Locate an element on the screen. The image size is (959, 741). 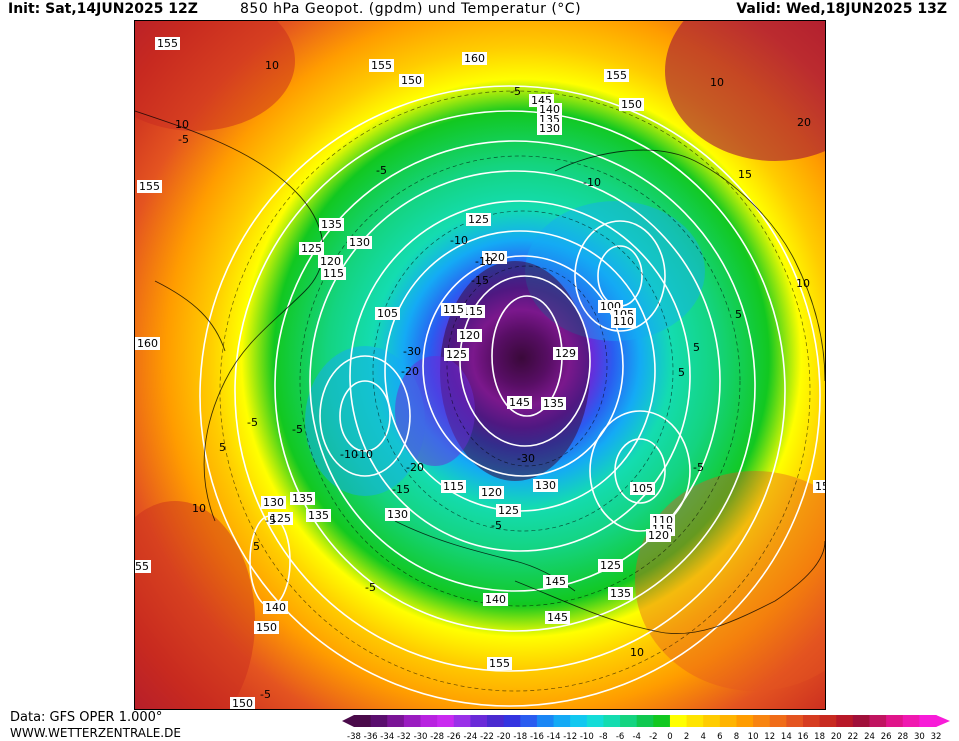
svg-text: 160 is located at coordinates (474, 58).